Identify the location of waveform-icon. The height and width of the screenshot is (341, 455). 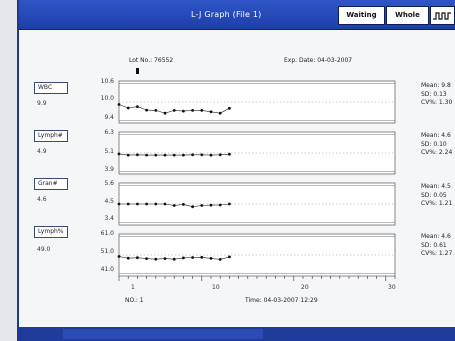
(442, 16).